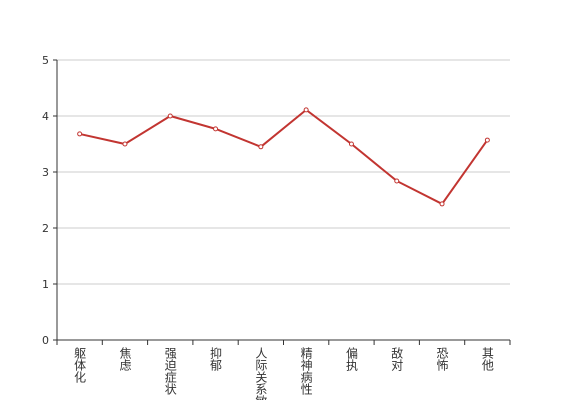  Describe the element at coordinates (125, 359) in the screenshot. I see `x-tick-label: 焦虑` at that location.